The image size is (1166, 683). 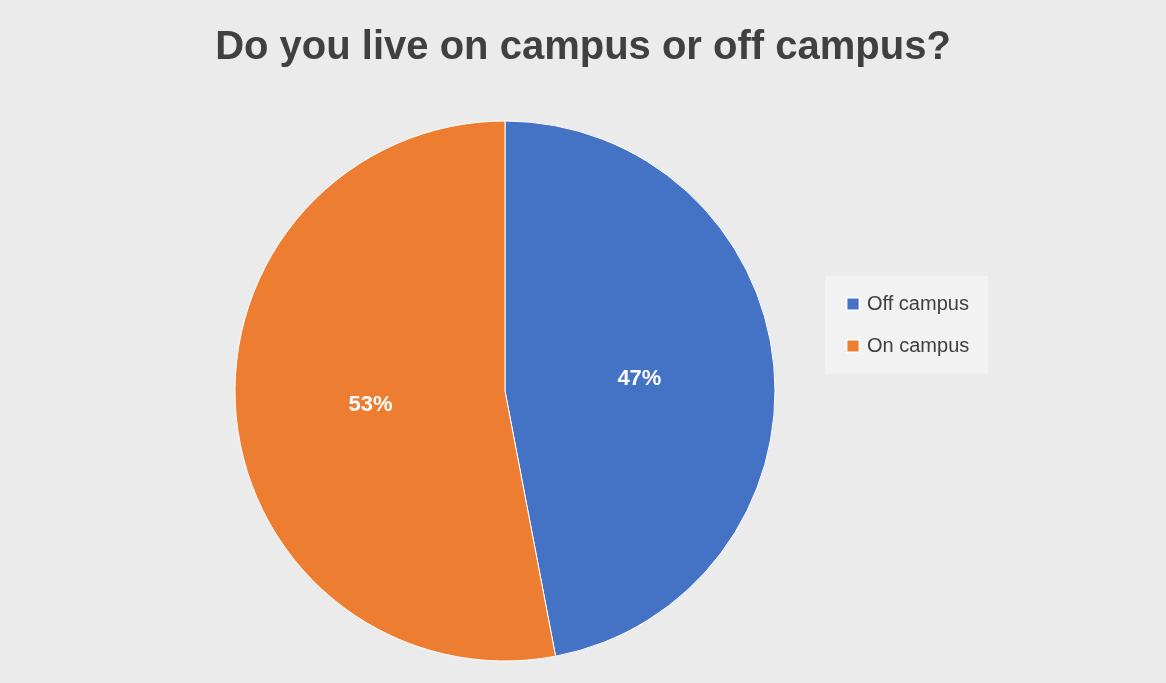 What do you see at coordinates (918, 345) in the screenshot?
I see `legend-label: On campus` at bounding box center [918, 345].